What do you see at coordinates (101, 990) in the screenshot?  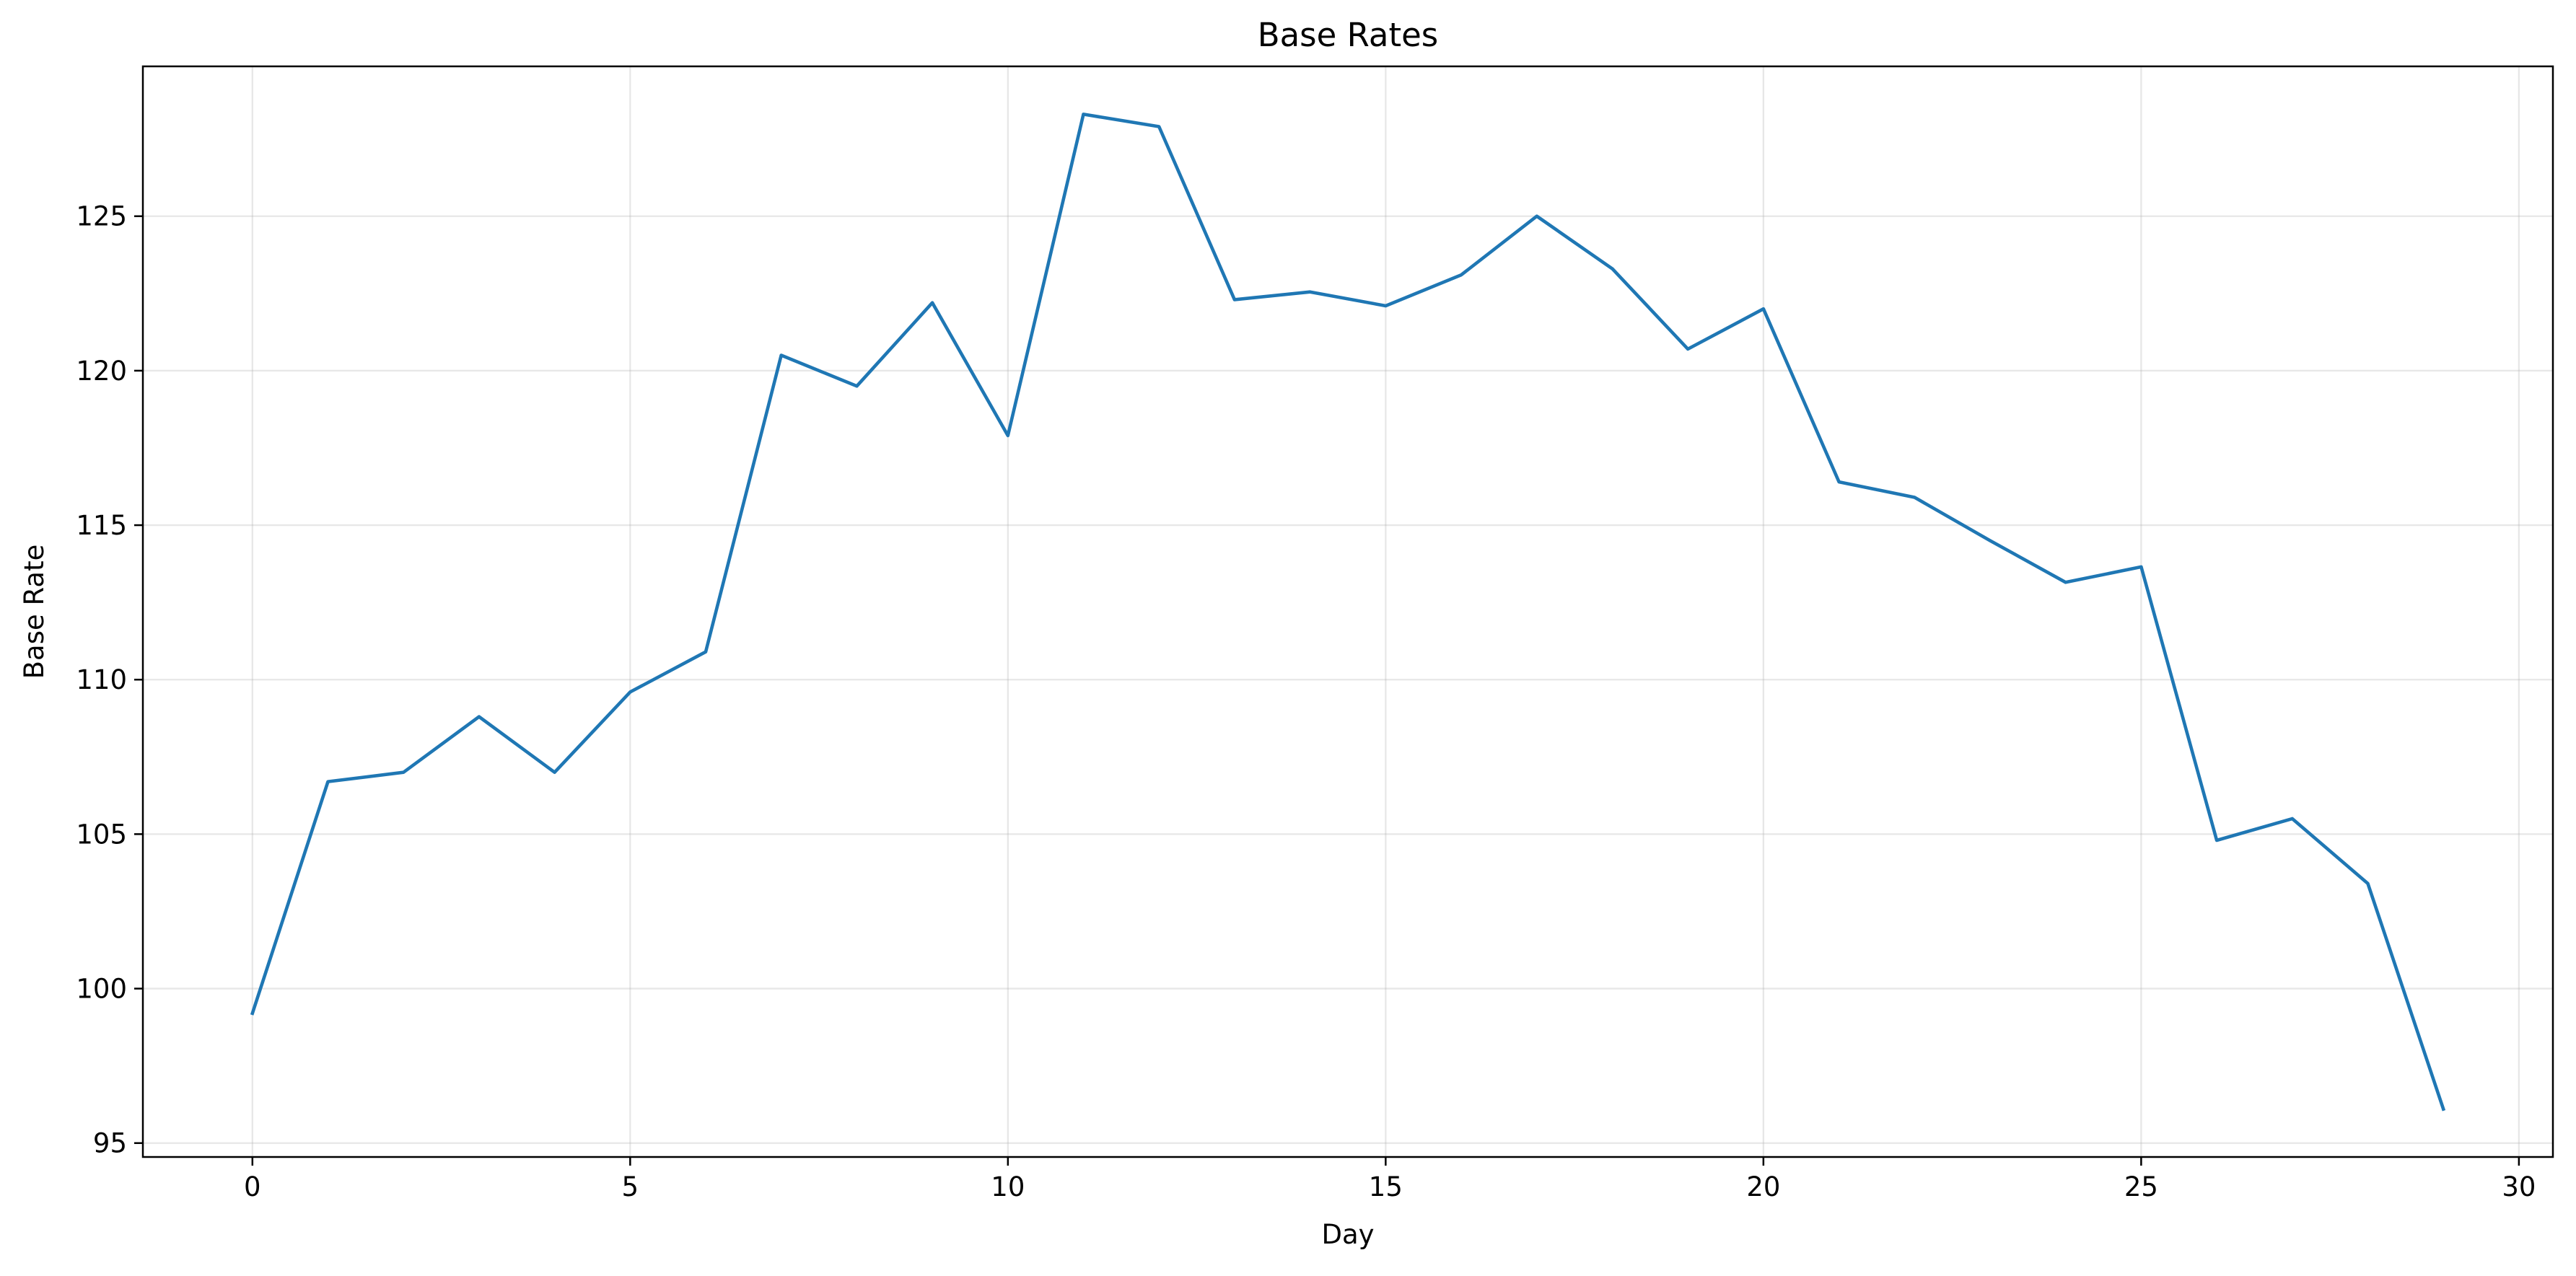 I see `y-tick-label: 100` at bounding box center [101, 990].